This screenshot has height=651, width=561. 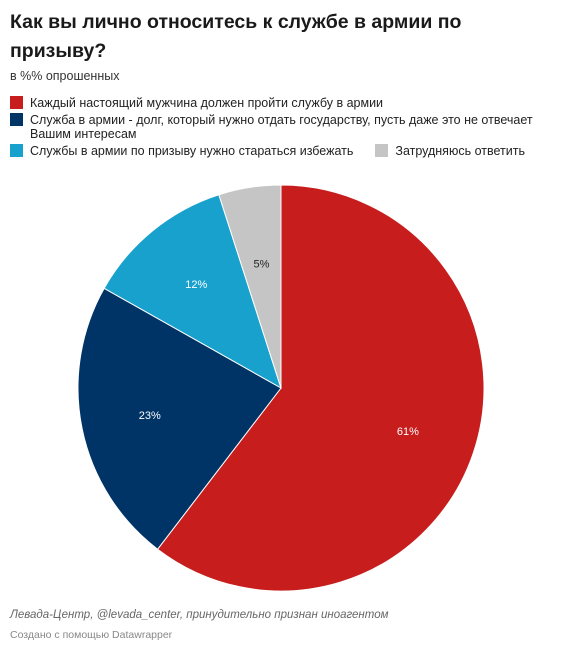 What do you see at coordinates (16, 102) in the screenshot?
I see `legend-swatch-must-serve` at bounding box center [16, 102].